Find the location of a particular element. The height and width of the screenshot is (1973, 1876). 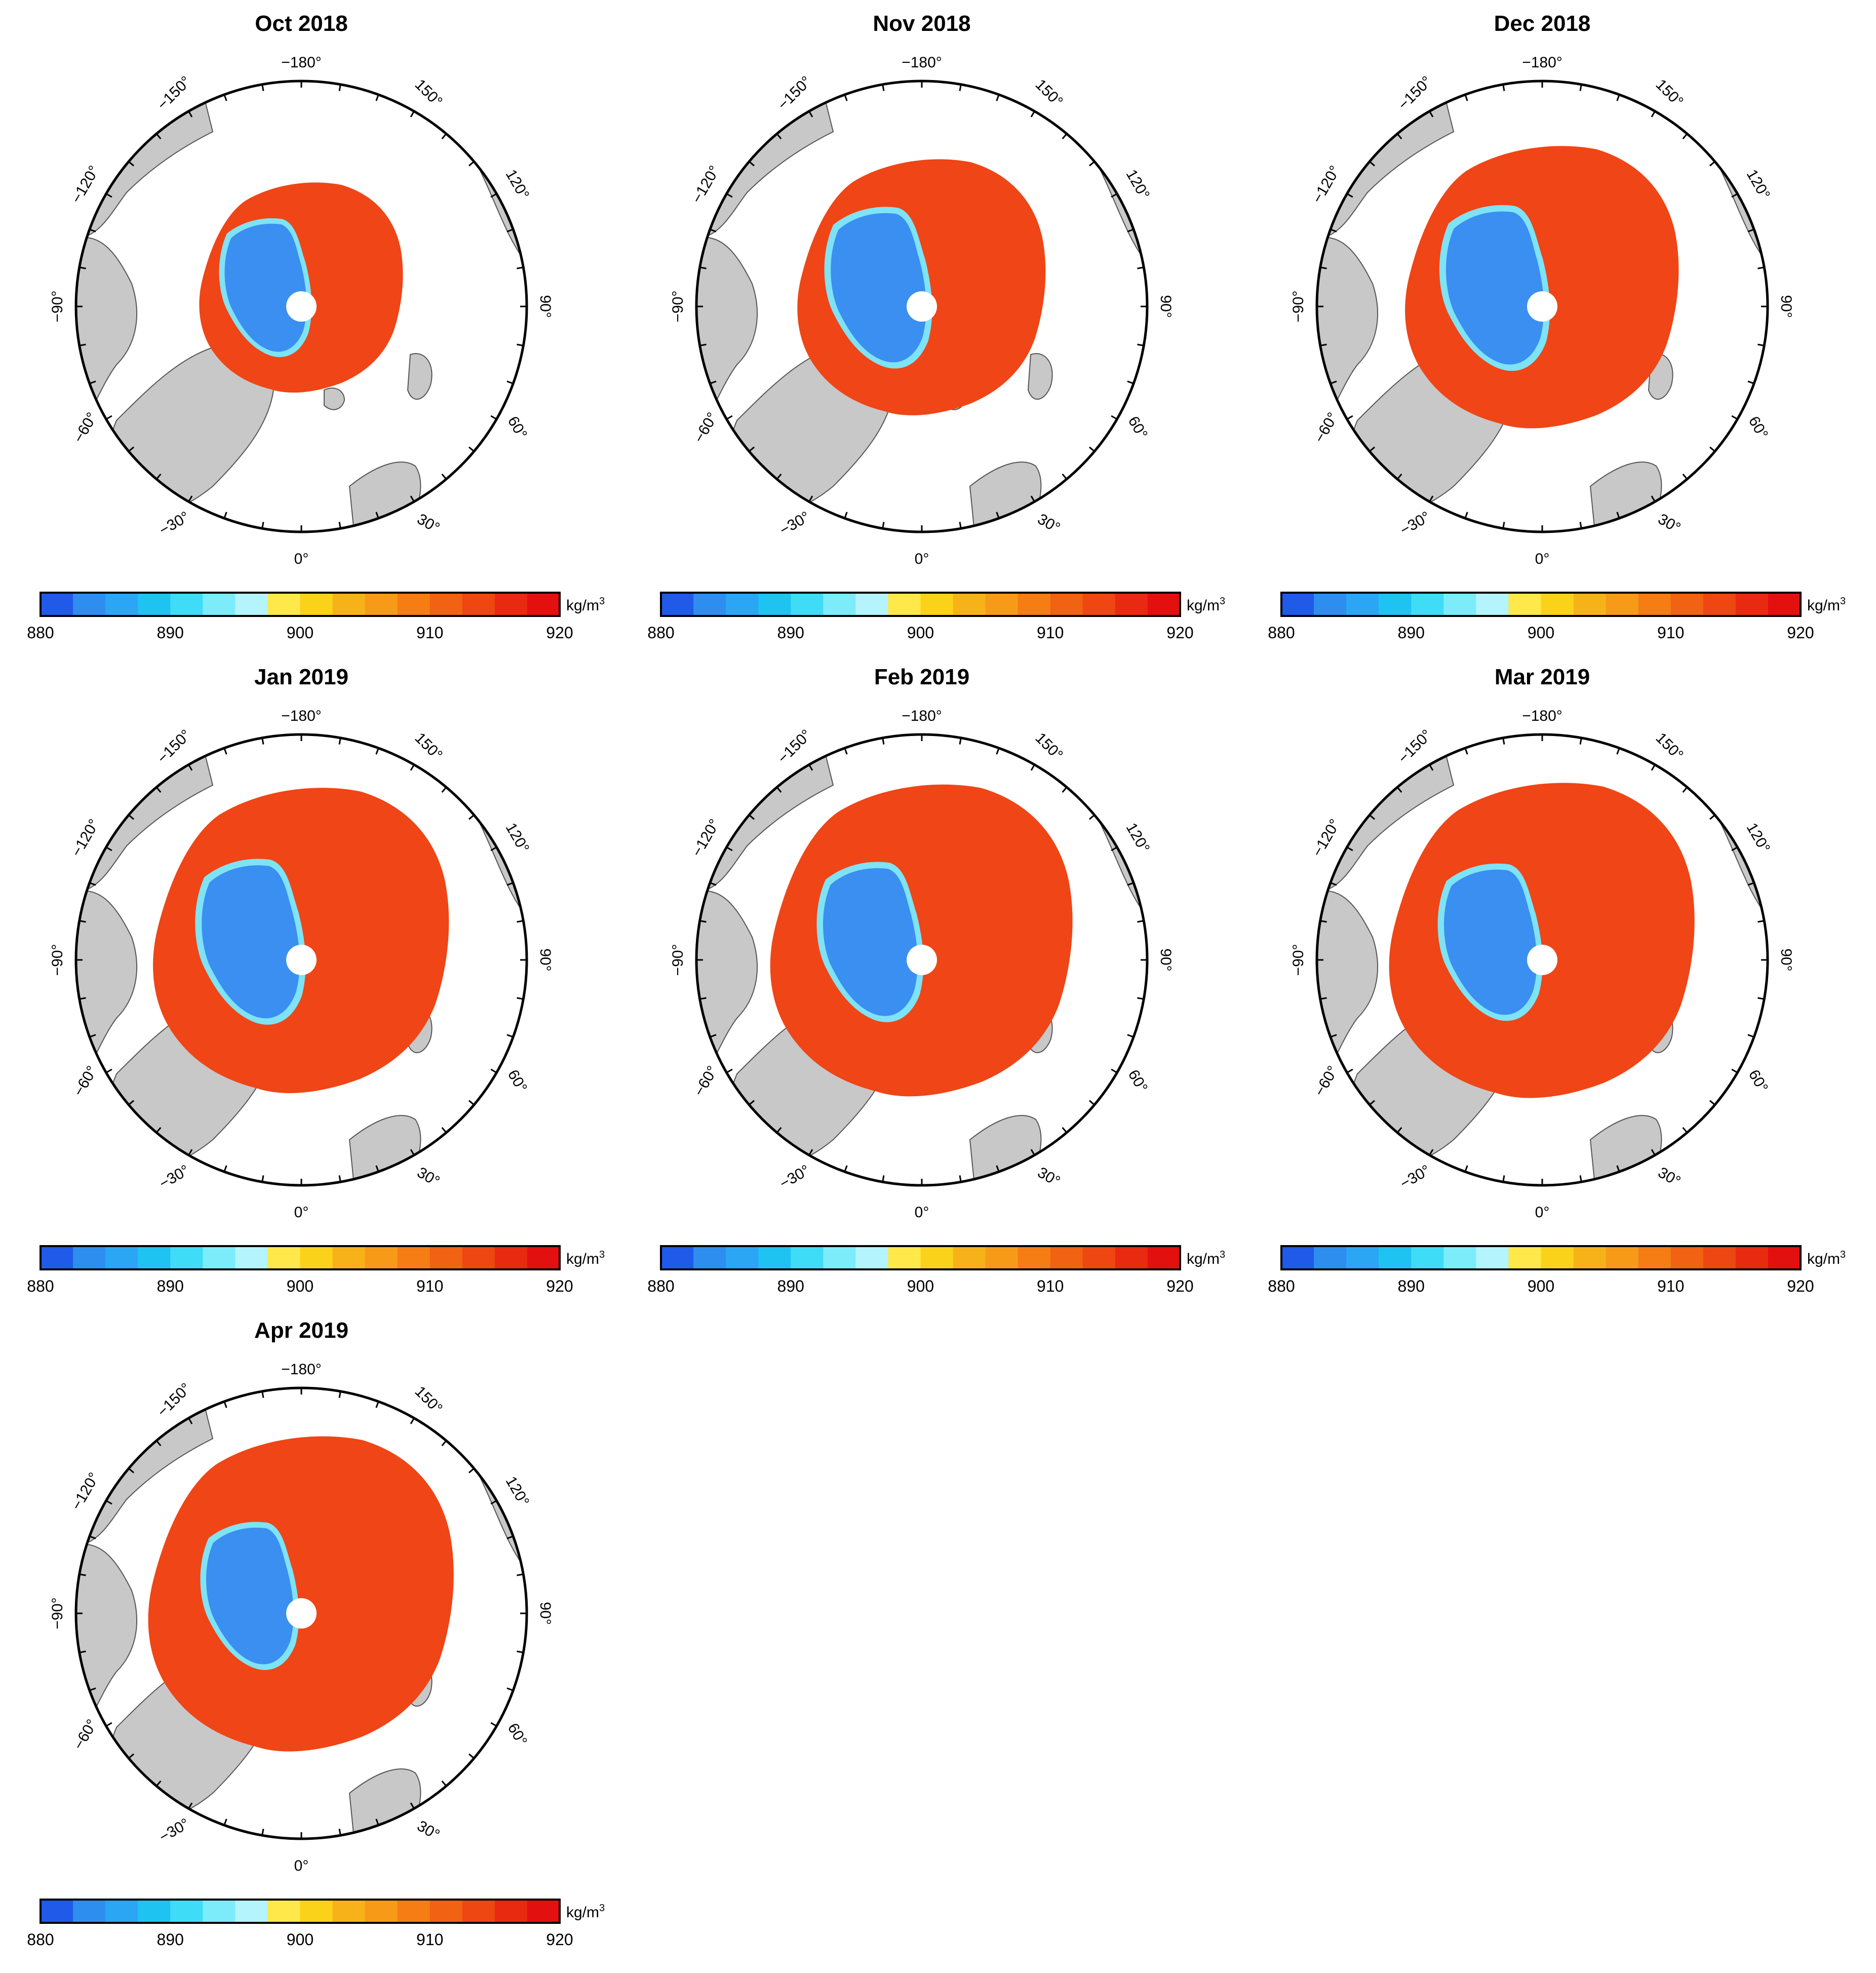

colorbar-tick-label: 880 is located at coordinates (661, 1286).